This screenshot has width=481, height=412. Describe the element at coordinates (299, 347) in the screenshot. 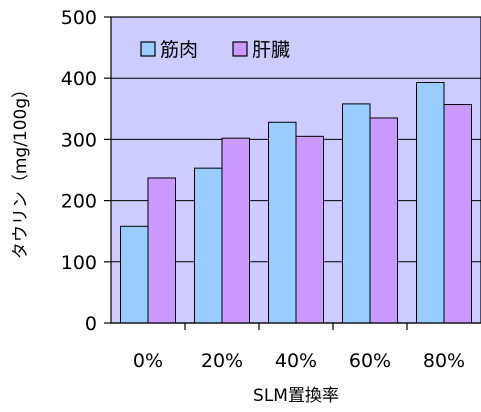

I see `x-axis-ticks: 0% 20% 40% 60% 80%` at that location.